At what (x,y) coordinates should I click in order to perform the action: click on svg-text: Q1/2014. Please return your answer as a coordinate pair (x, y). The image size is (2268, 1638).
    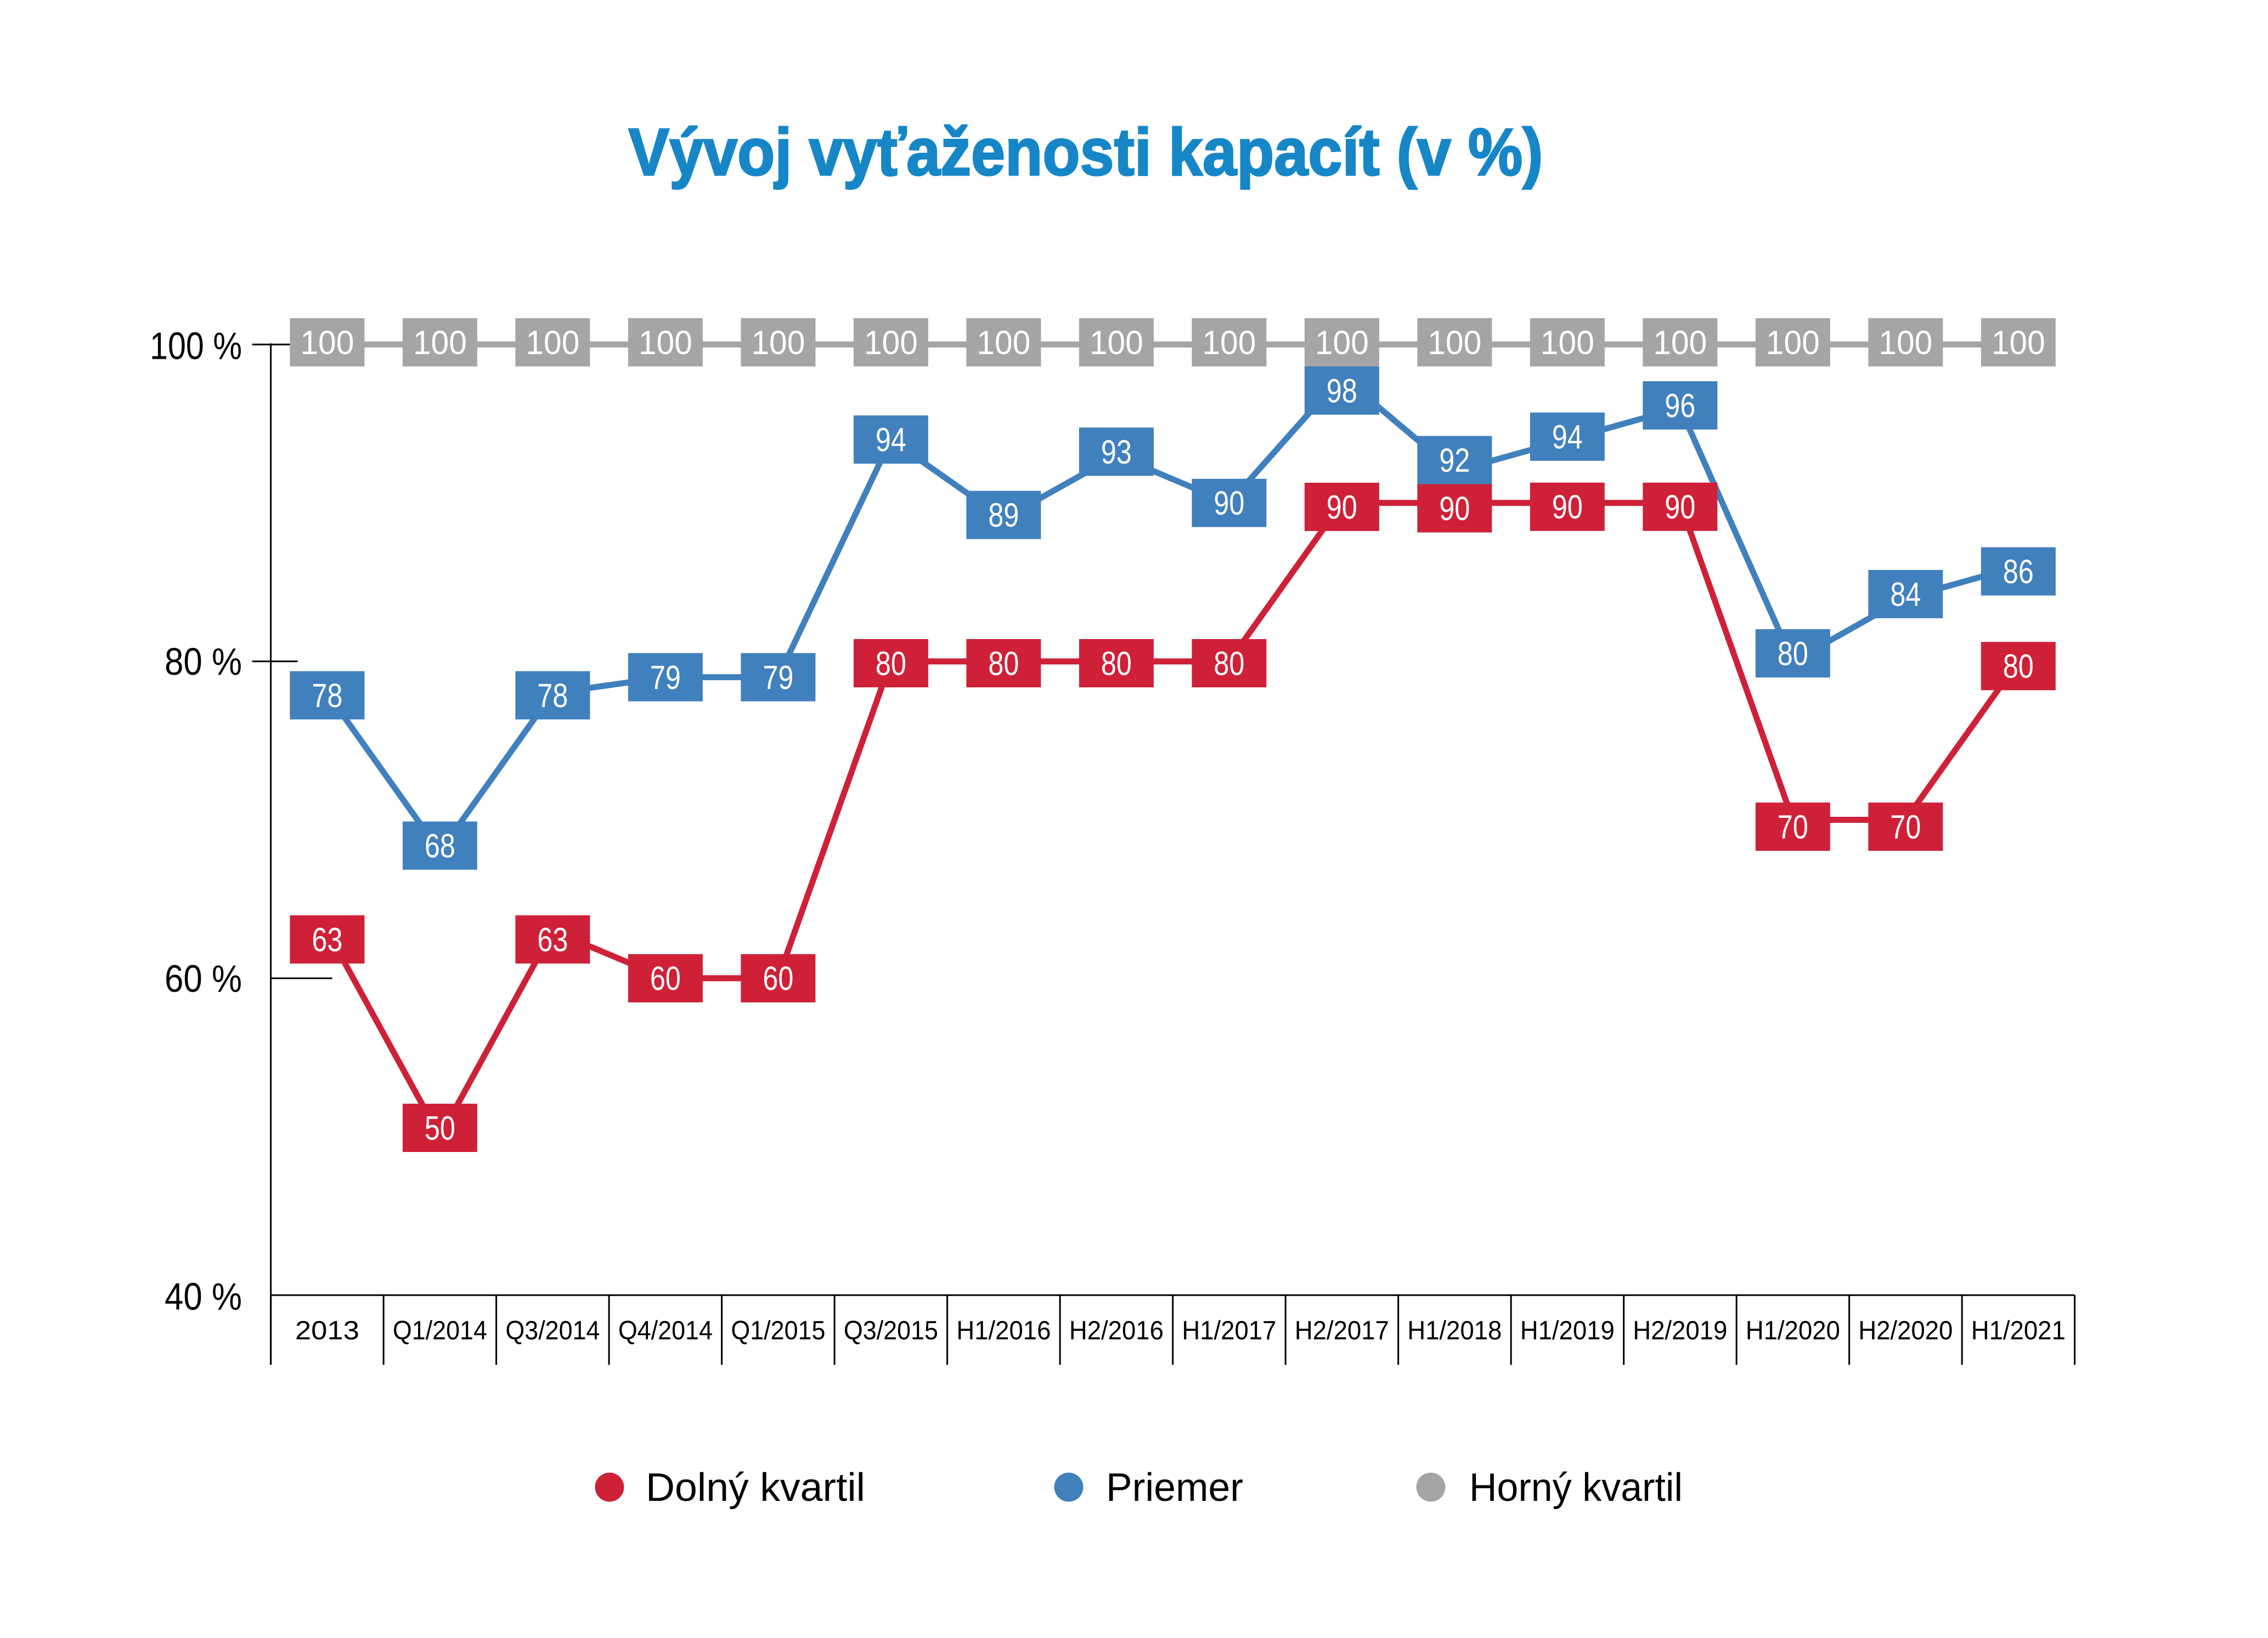
    Looking at the image, I should click on (440, 1330).